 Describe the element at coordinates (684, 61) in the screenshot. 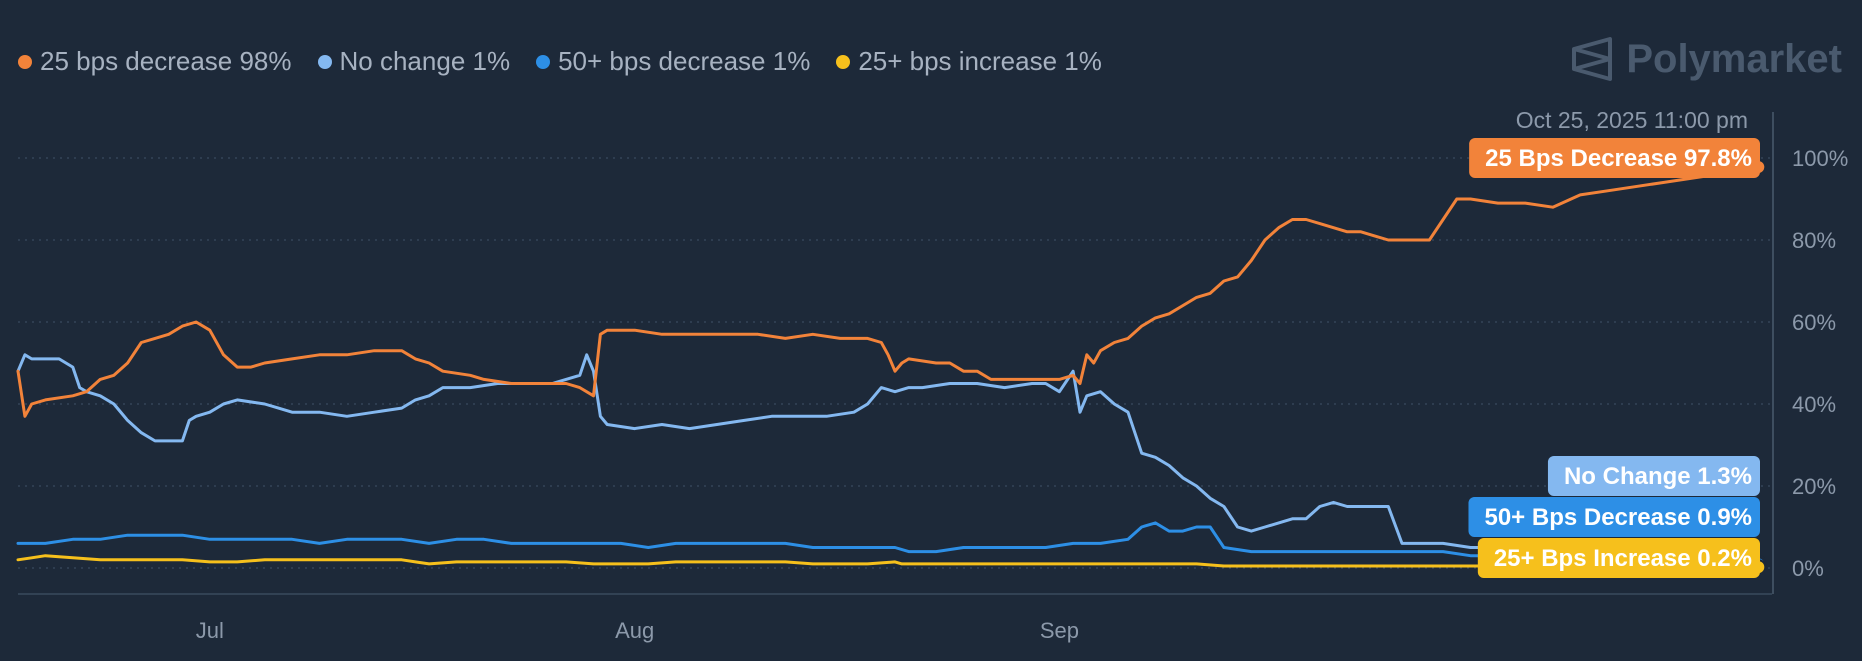

I see `legend-label: 50+ bps decrease 1%` at that location.